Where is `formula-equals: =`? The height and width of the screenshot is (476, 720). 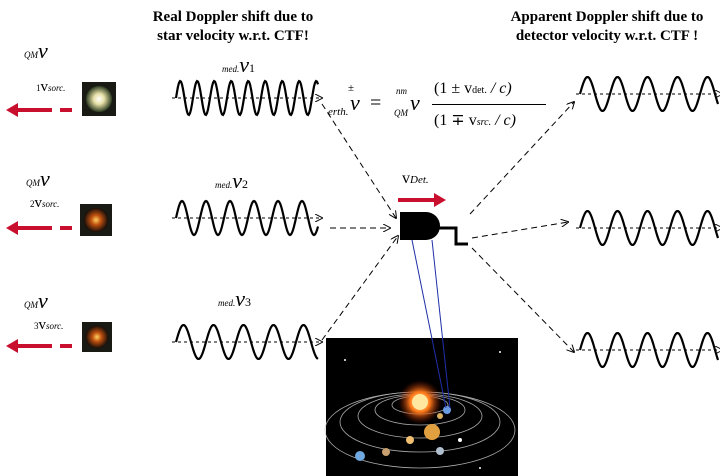
formula-equals: = is located at coordinates (376, 103).